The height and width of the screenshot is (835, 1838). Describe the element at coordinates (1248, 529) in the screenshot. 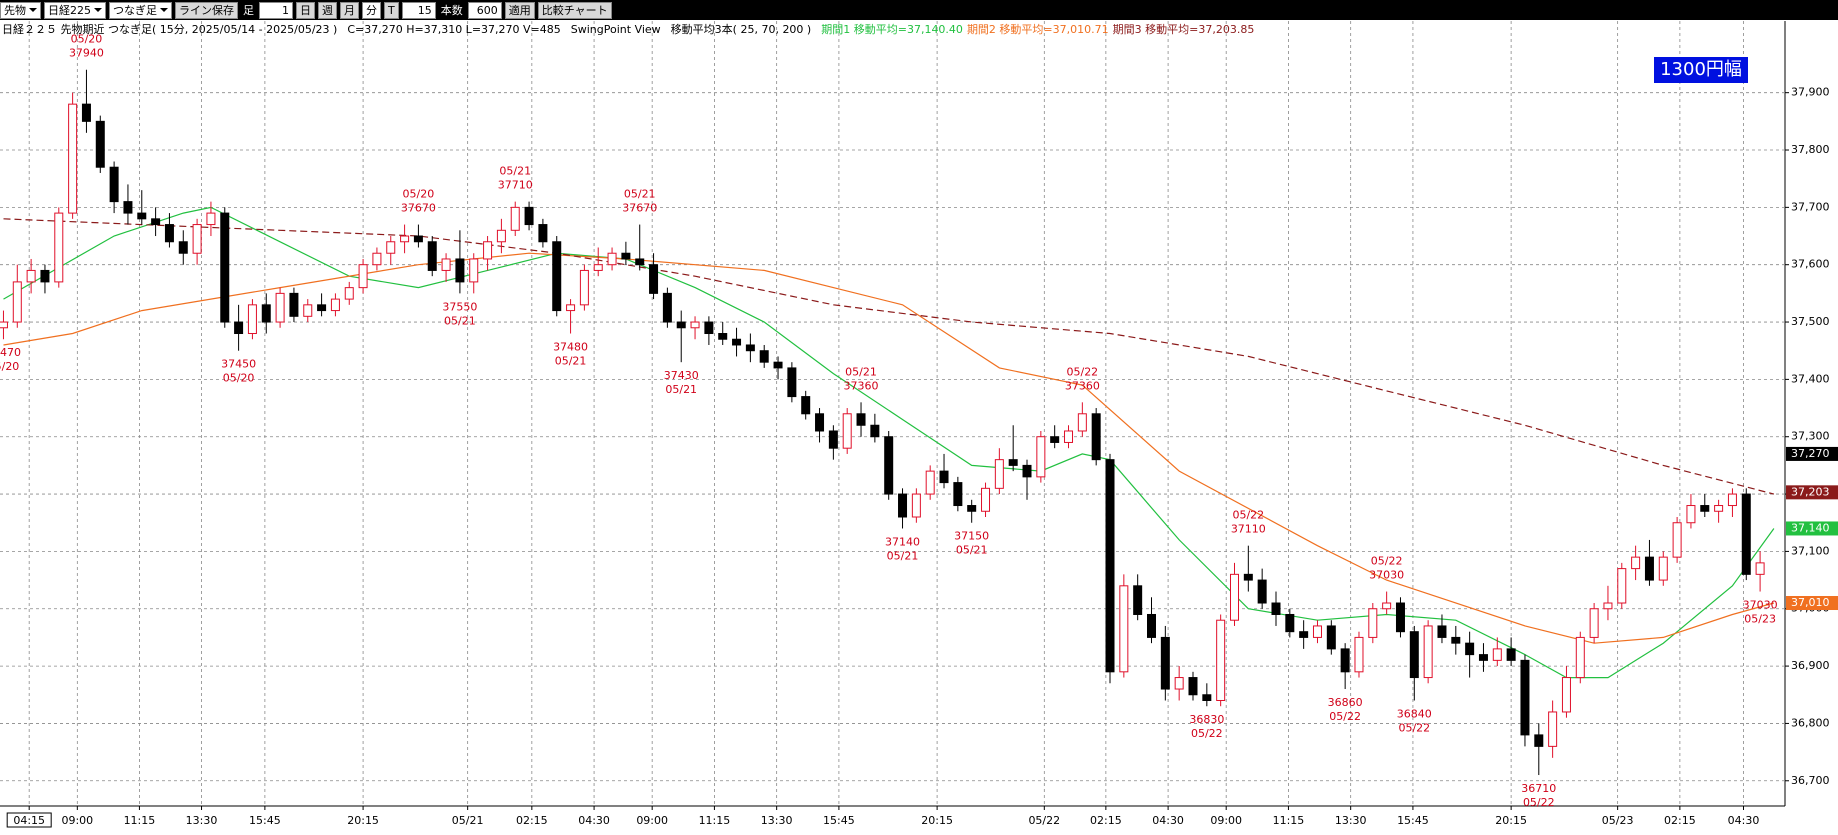

I see `swing-text: 37110` at that location.